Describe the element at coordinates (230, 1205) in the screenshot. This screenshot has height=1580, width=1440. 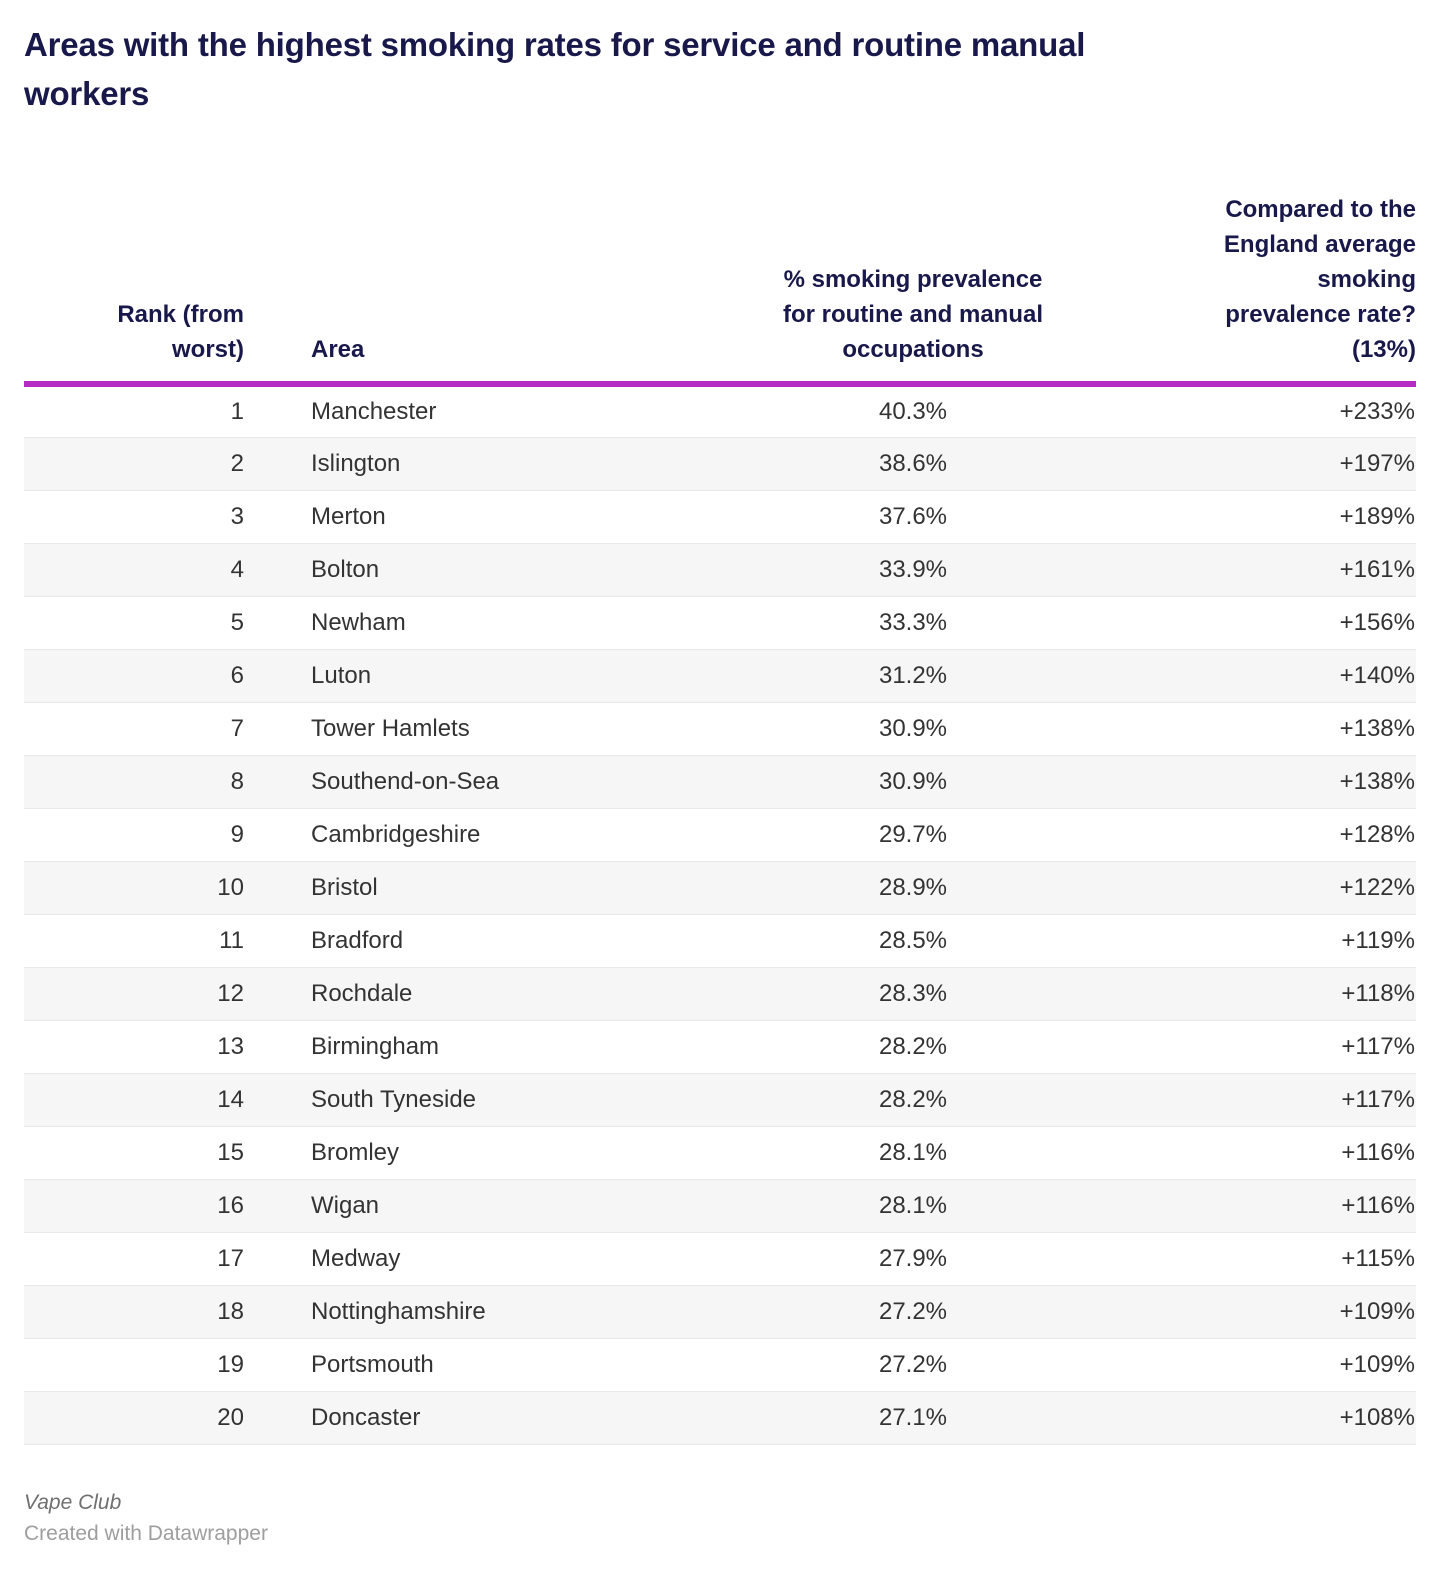
I see `rank-cell: 16` at that location.